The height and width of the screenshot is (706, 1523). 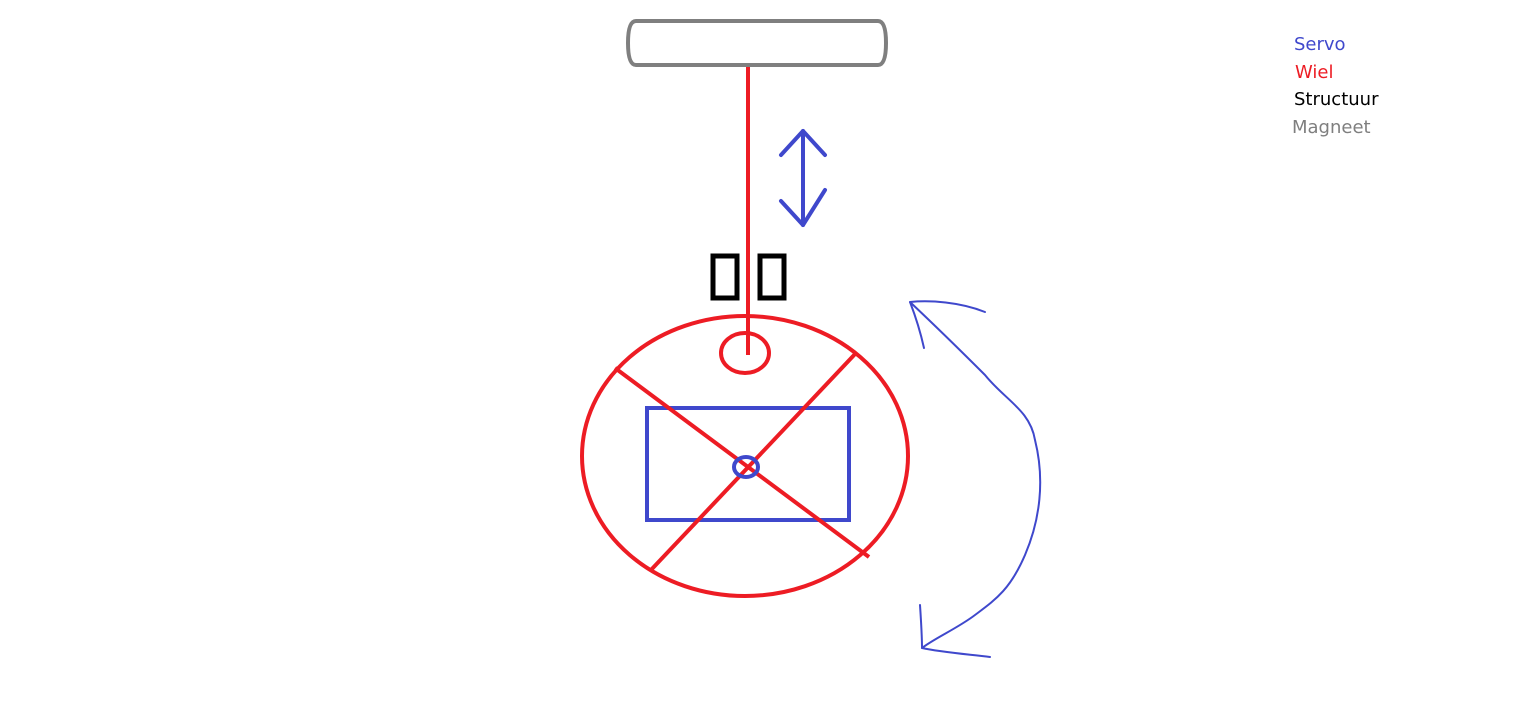 I want to click on servo-body, so click(x=748, y=464).